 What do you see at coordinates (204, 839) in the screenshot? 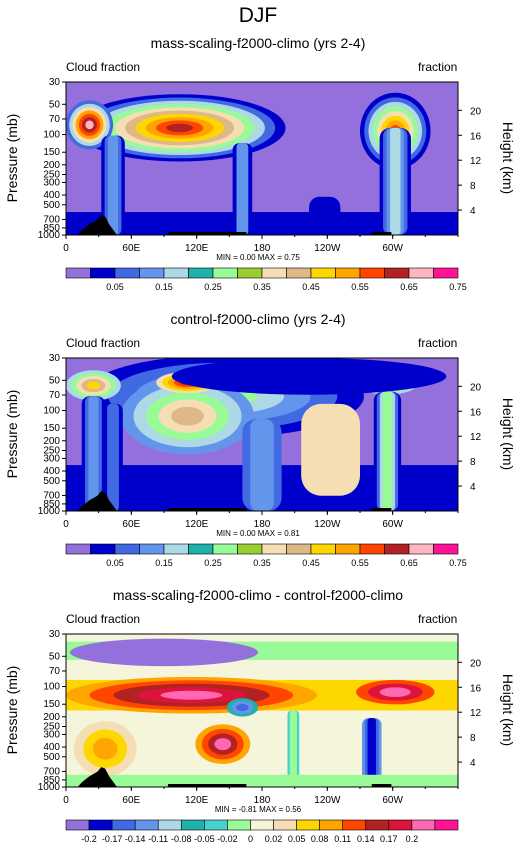
I see `colorbar-label: -0.05` at bounding box center [204, 839].